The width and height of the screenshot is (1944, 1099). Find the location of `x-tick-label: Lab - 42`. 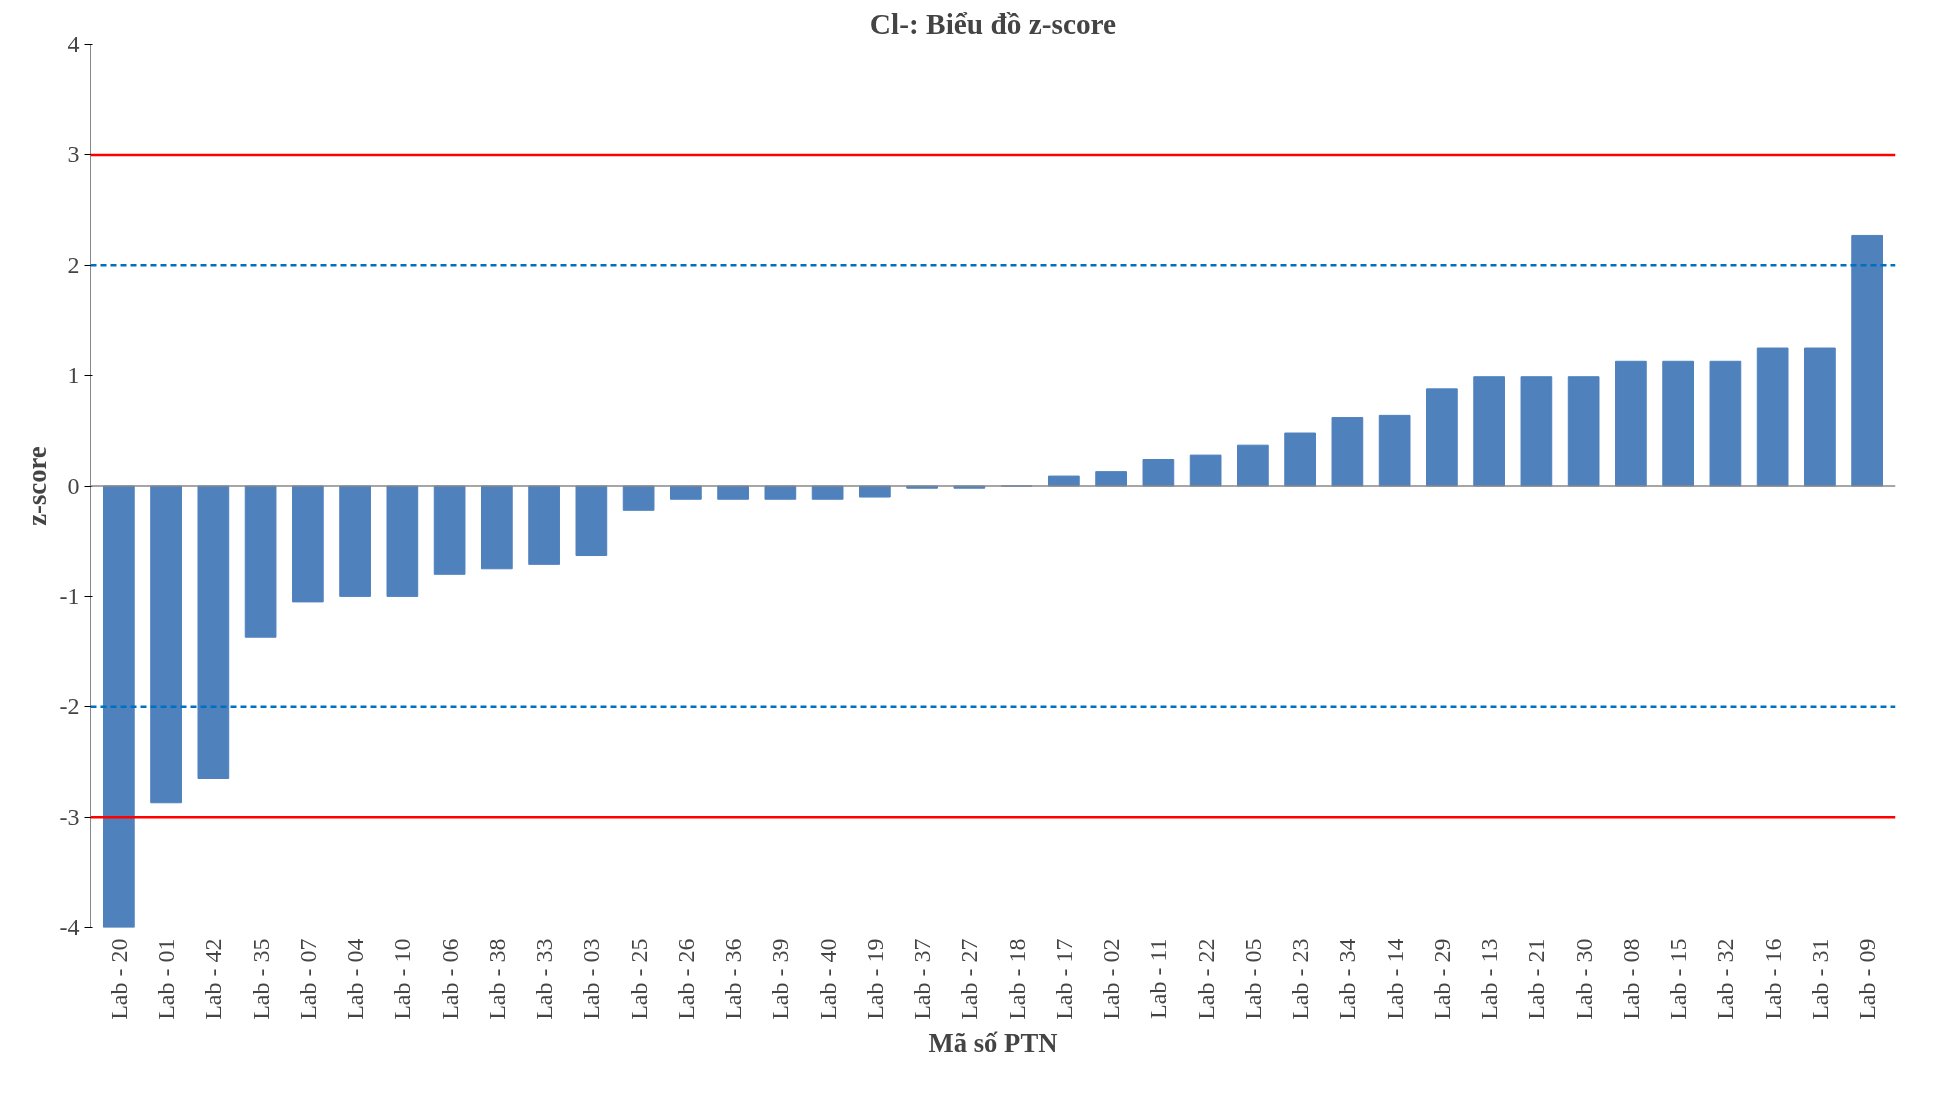

x-tick-label: Lab - 42 is located at coordinates (213, 979).